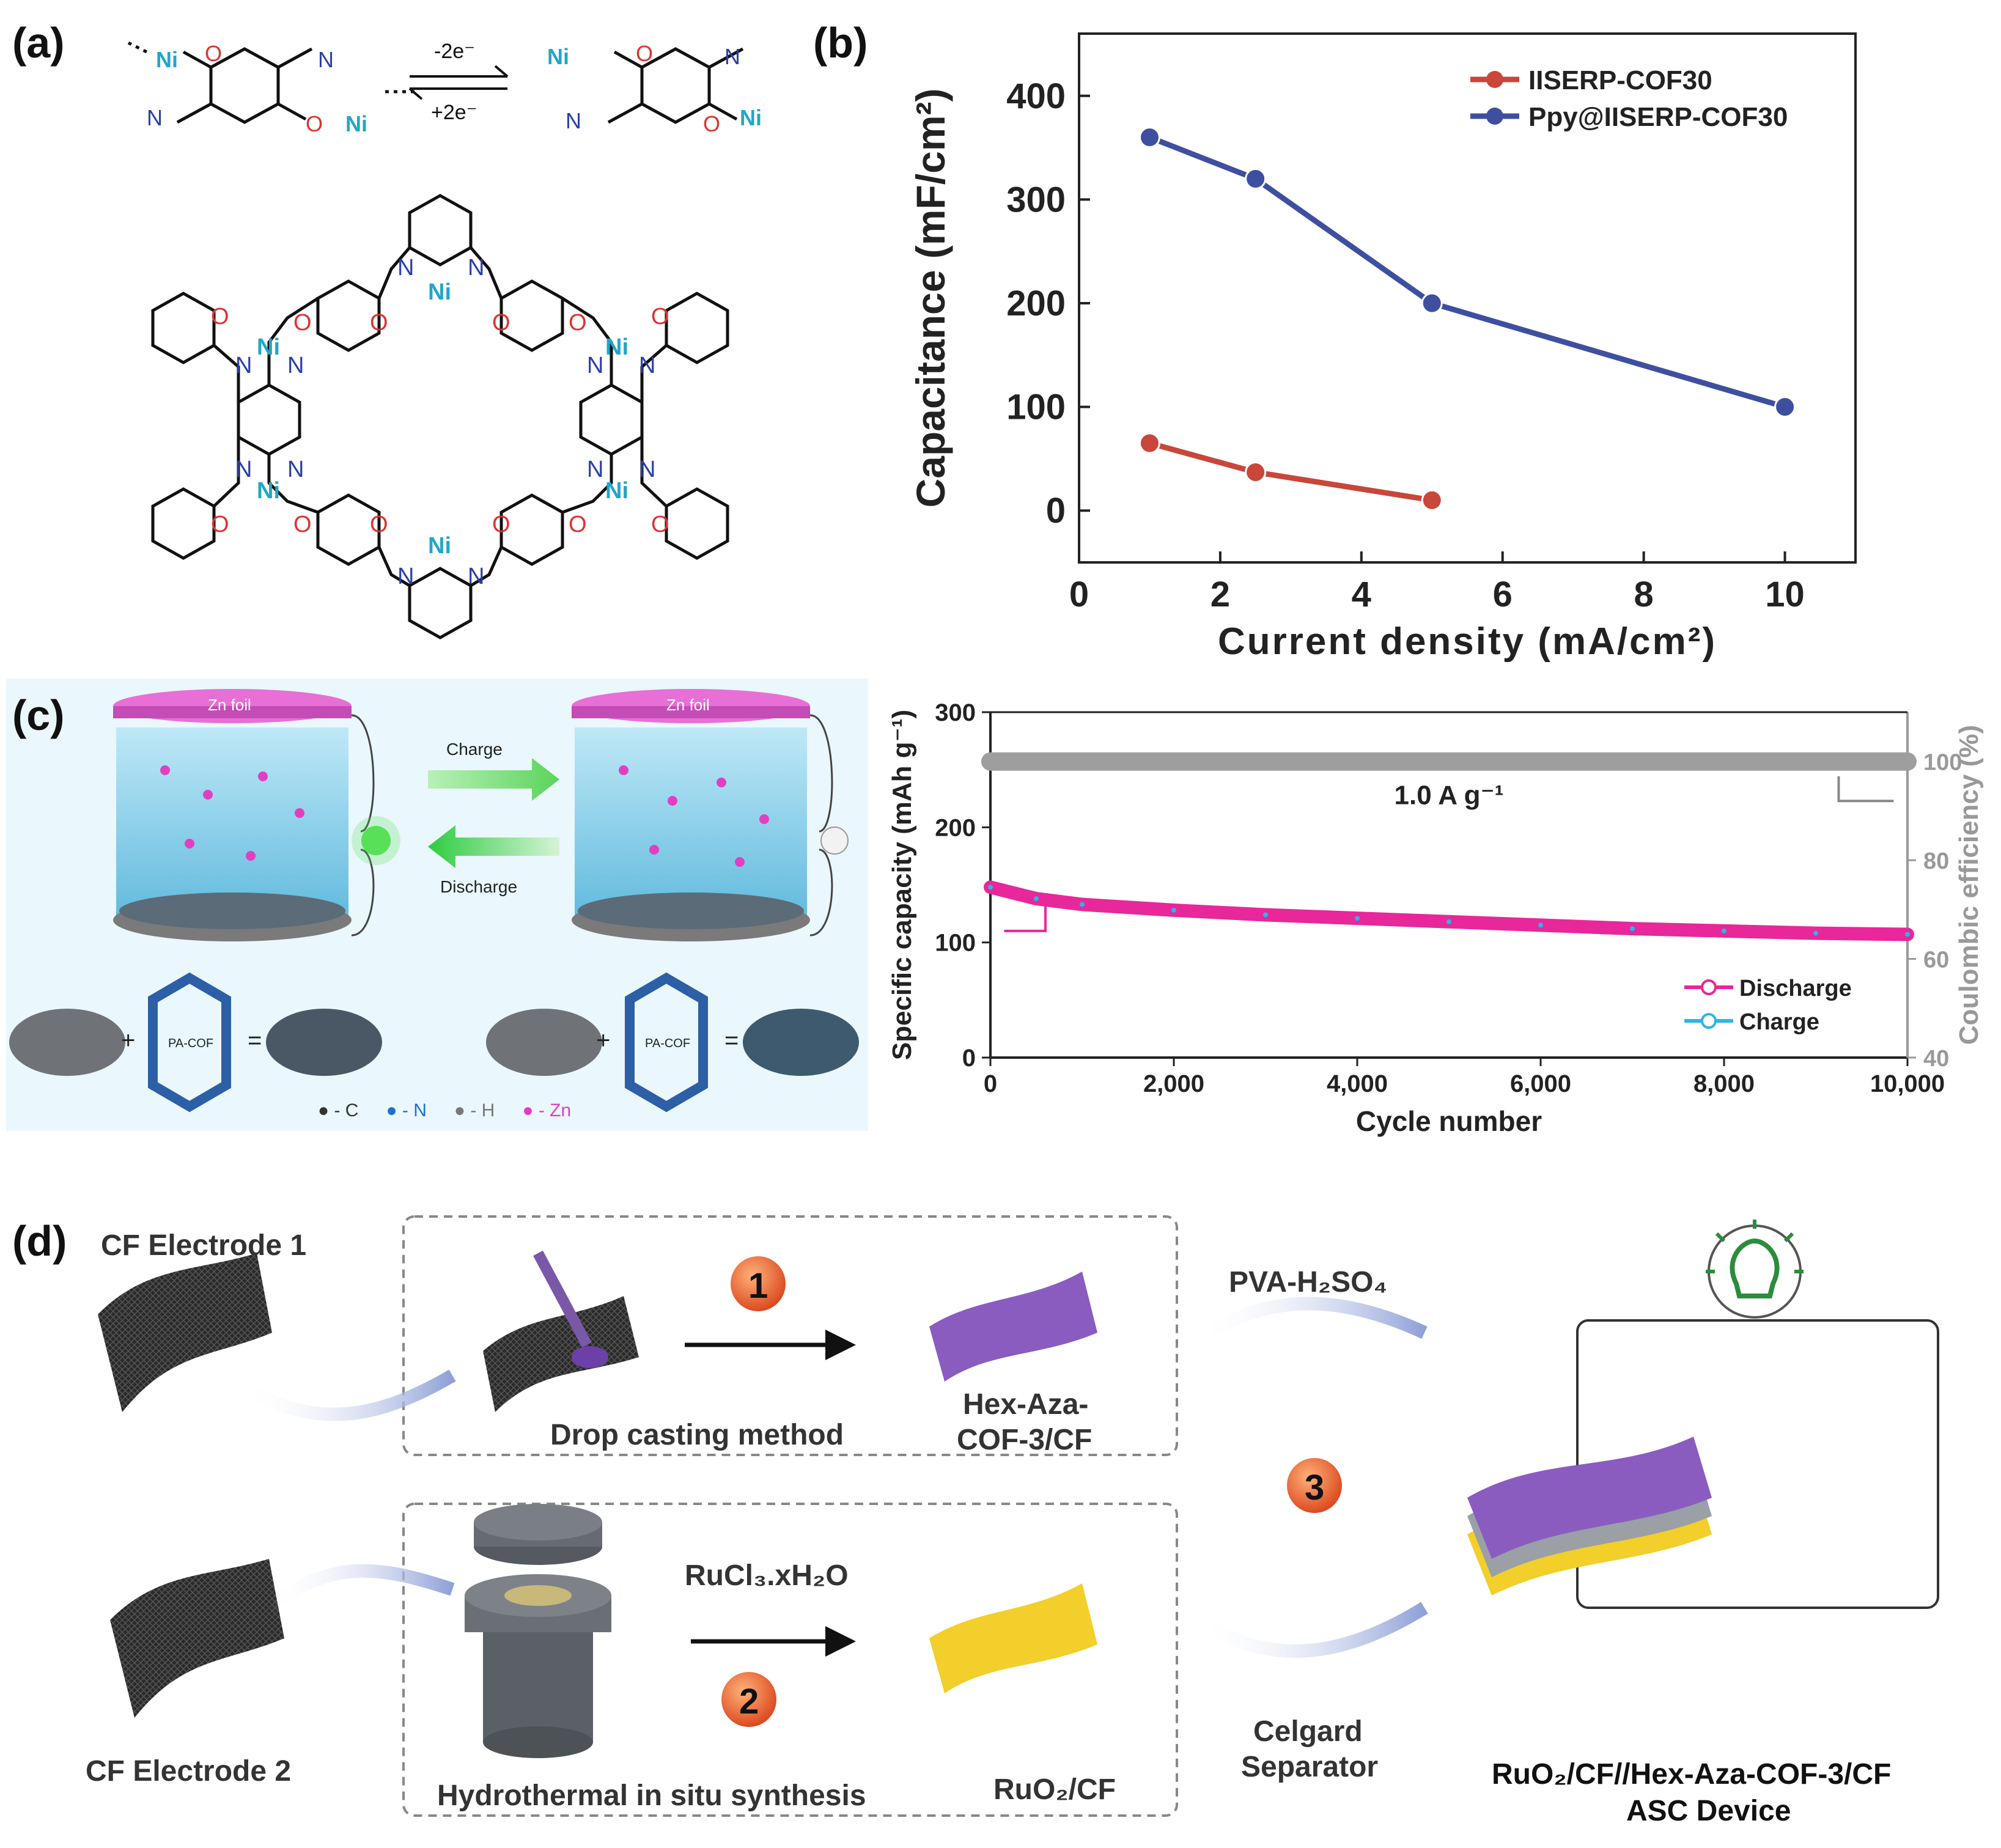 The image size is (2001, 1848). Describe the element at coordinates (1013, 1638) in the screenshot. I see `ruo2-sheet` at that location.